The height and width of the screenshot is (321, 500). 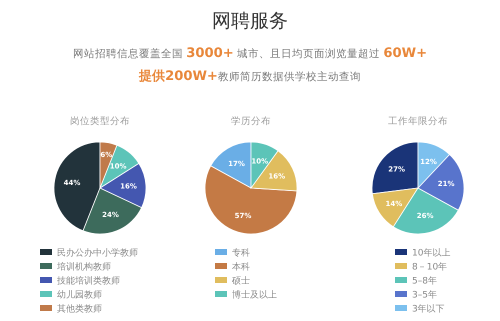 What do you see at coordinates (418, 121) in the screenshot?
I see `chart-title: 工作年限分布` at bounding box center [418, 121].